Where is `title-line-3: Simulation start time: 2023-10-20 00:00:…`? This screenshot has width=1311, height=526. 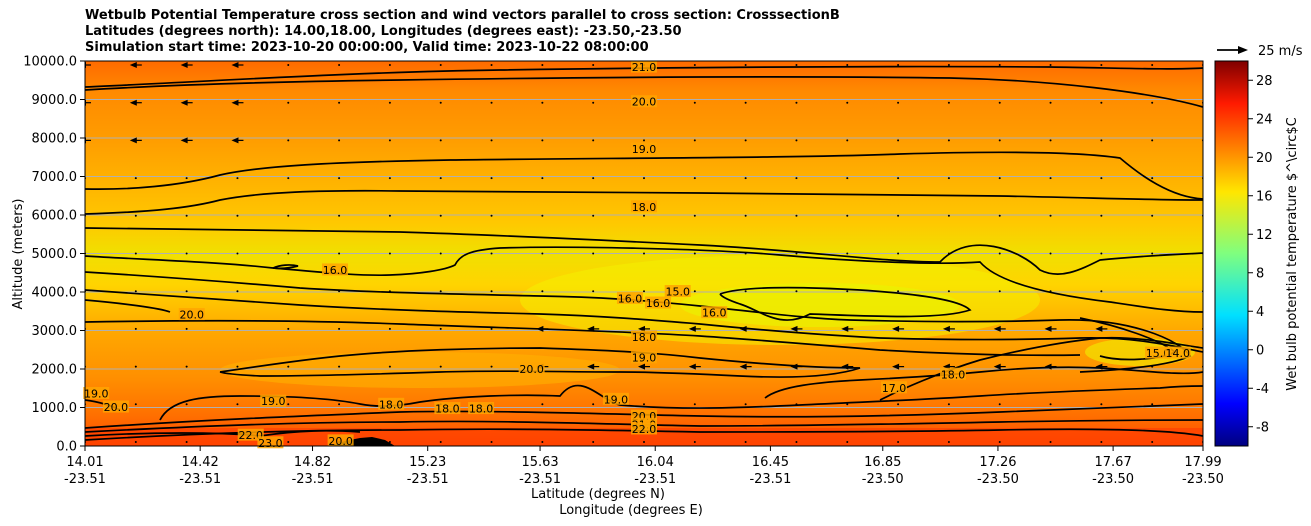 title-line-3: Simulation start time: 2023-10-20 00:00:… is located at coordinates (367, 47).